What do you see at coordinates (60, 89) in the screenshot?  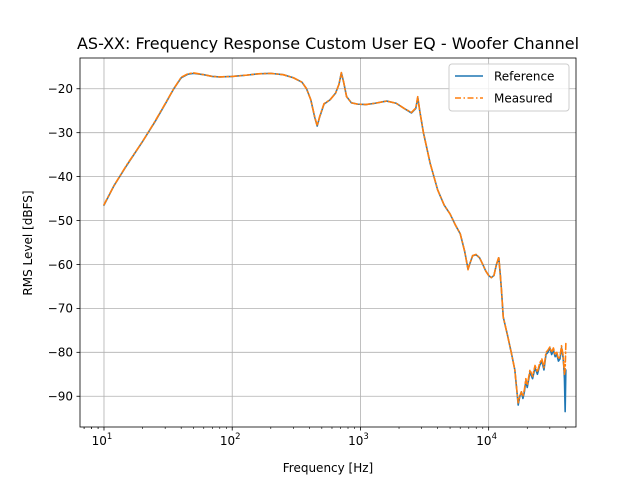 I see `y-tick-label: −20` at bounding box center [60, 89].